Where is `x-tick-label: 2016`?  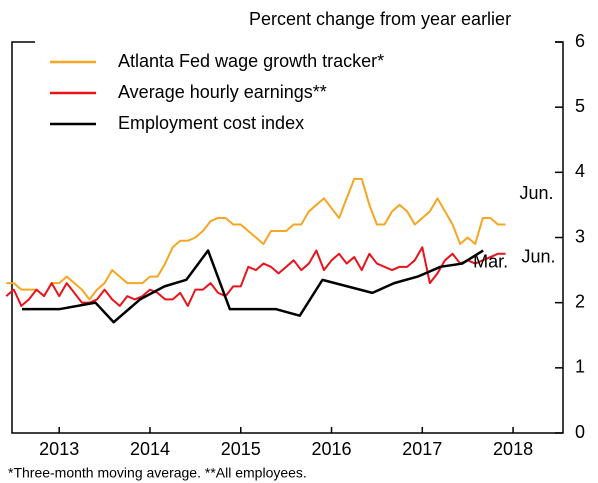 x-tick-label: 2016 is located at coordinates (332, 449).